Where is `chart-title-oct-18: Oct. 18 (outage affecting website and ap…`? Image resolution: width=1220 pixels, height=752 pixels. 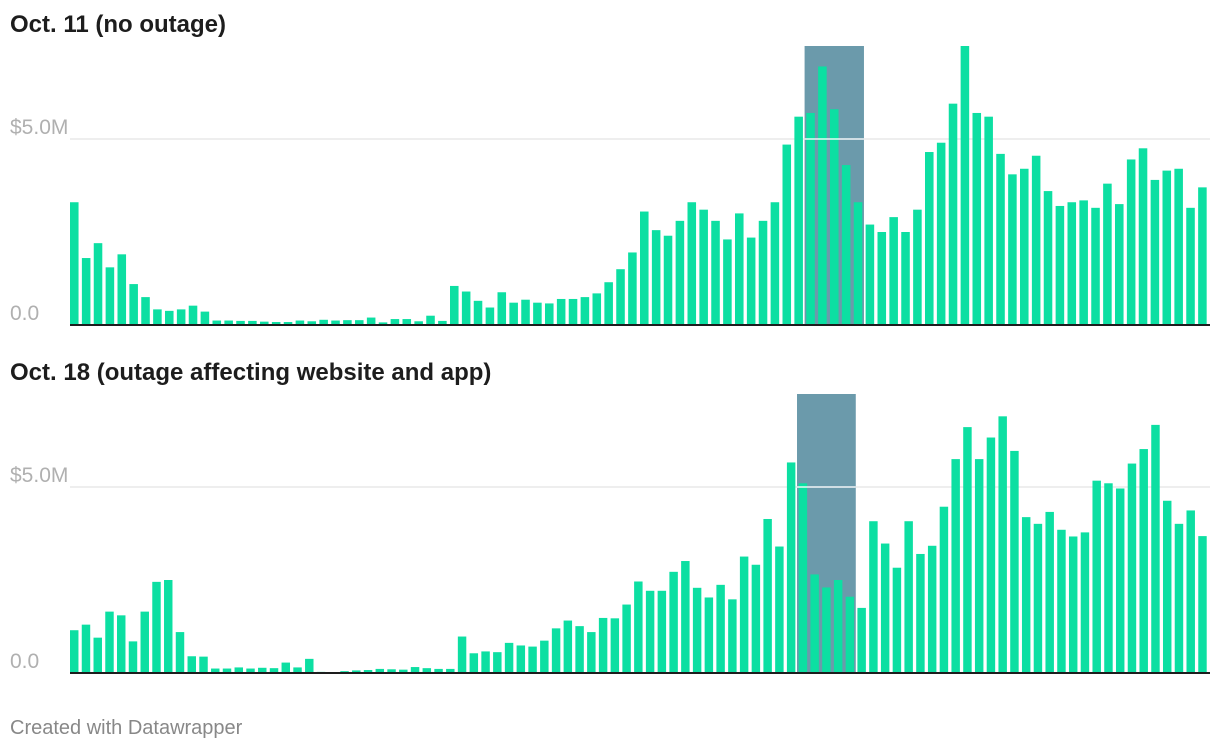
chart-title-oct-18: Oct. 18 (outage affecting website and ap… is located at coordinates (251, 372).